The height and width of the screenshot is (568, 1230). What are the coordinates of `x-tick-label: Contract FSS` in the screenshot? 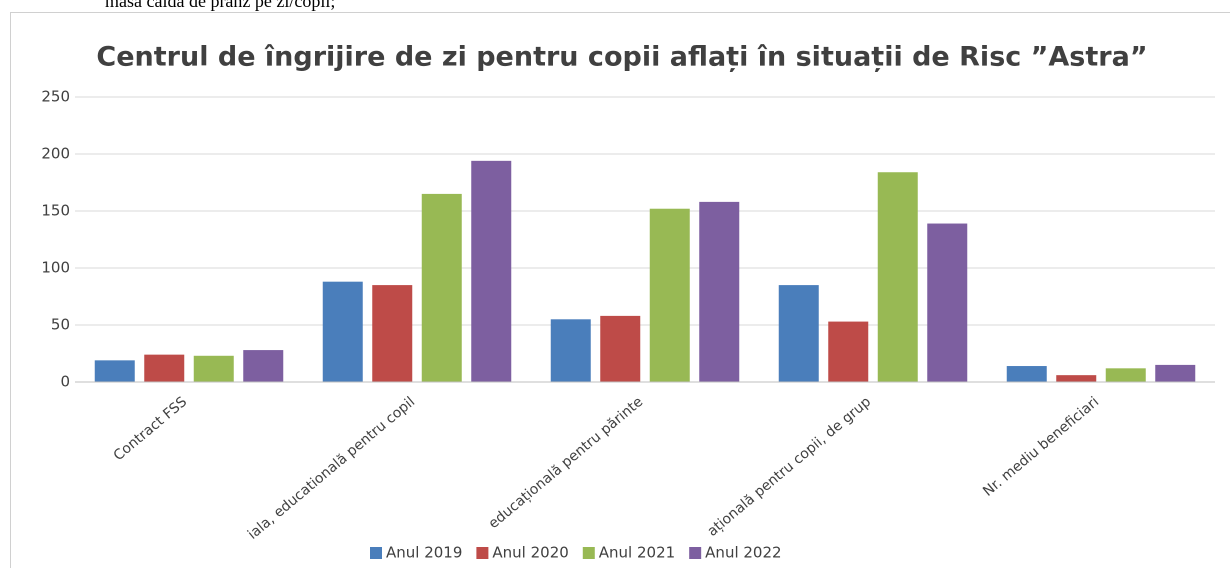 It's located at (151, 429).